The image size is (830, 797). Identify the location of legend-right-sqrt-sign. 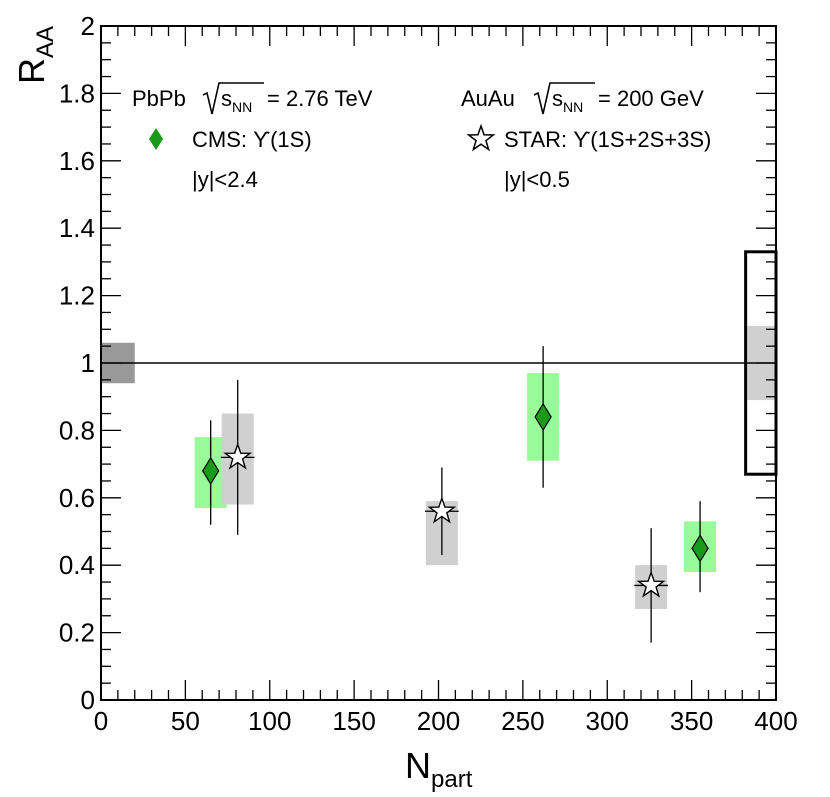
(564, 98).